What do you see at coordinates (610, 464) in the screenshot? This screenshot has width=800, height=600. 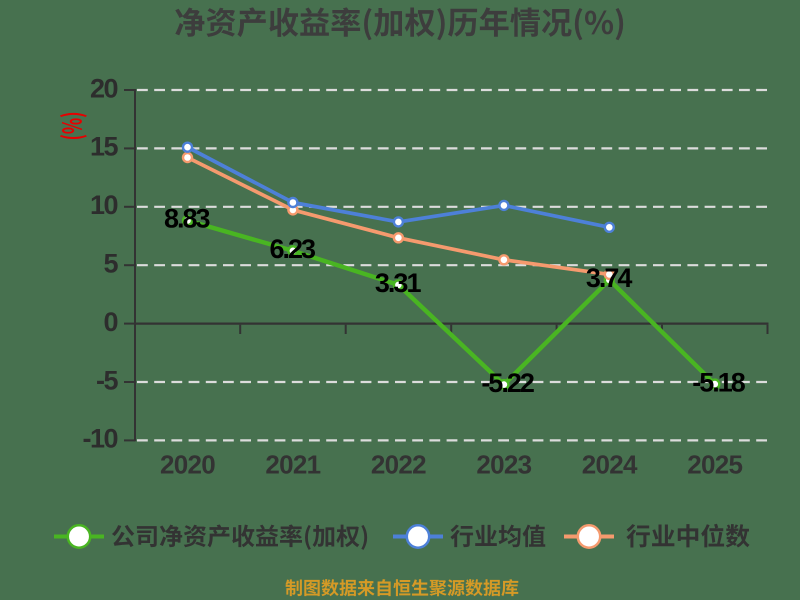 I see `svg-text: 2024` at bounding box center [610, 464].